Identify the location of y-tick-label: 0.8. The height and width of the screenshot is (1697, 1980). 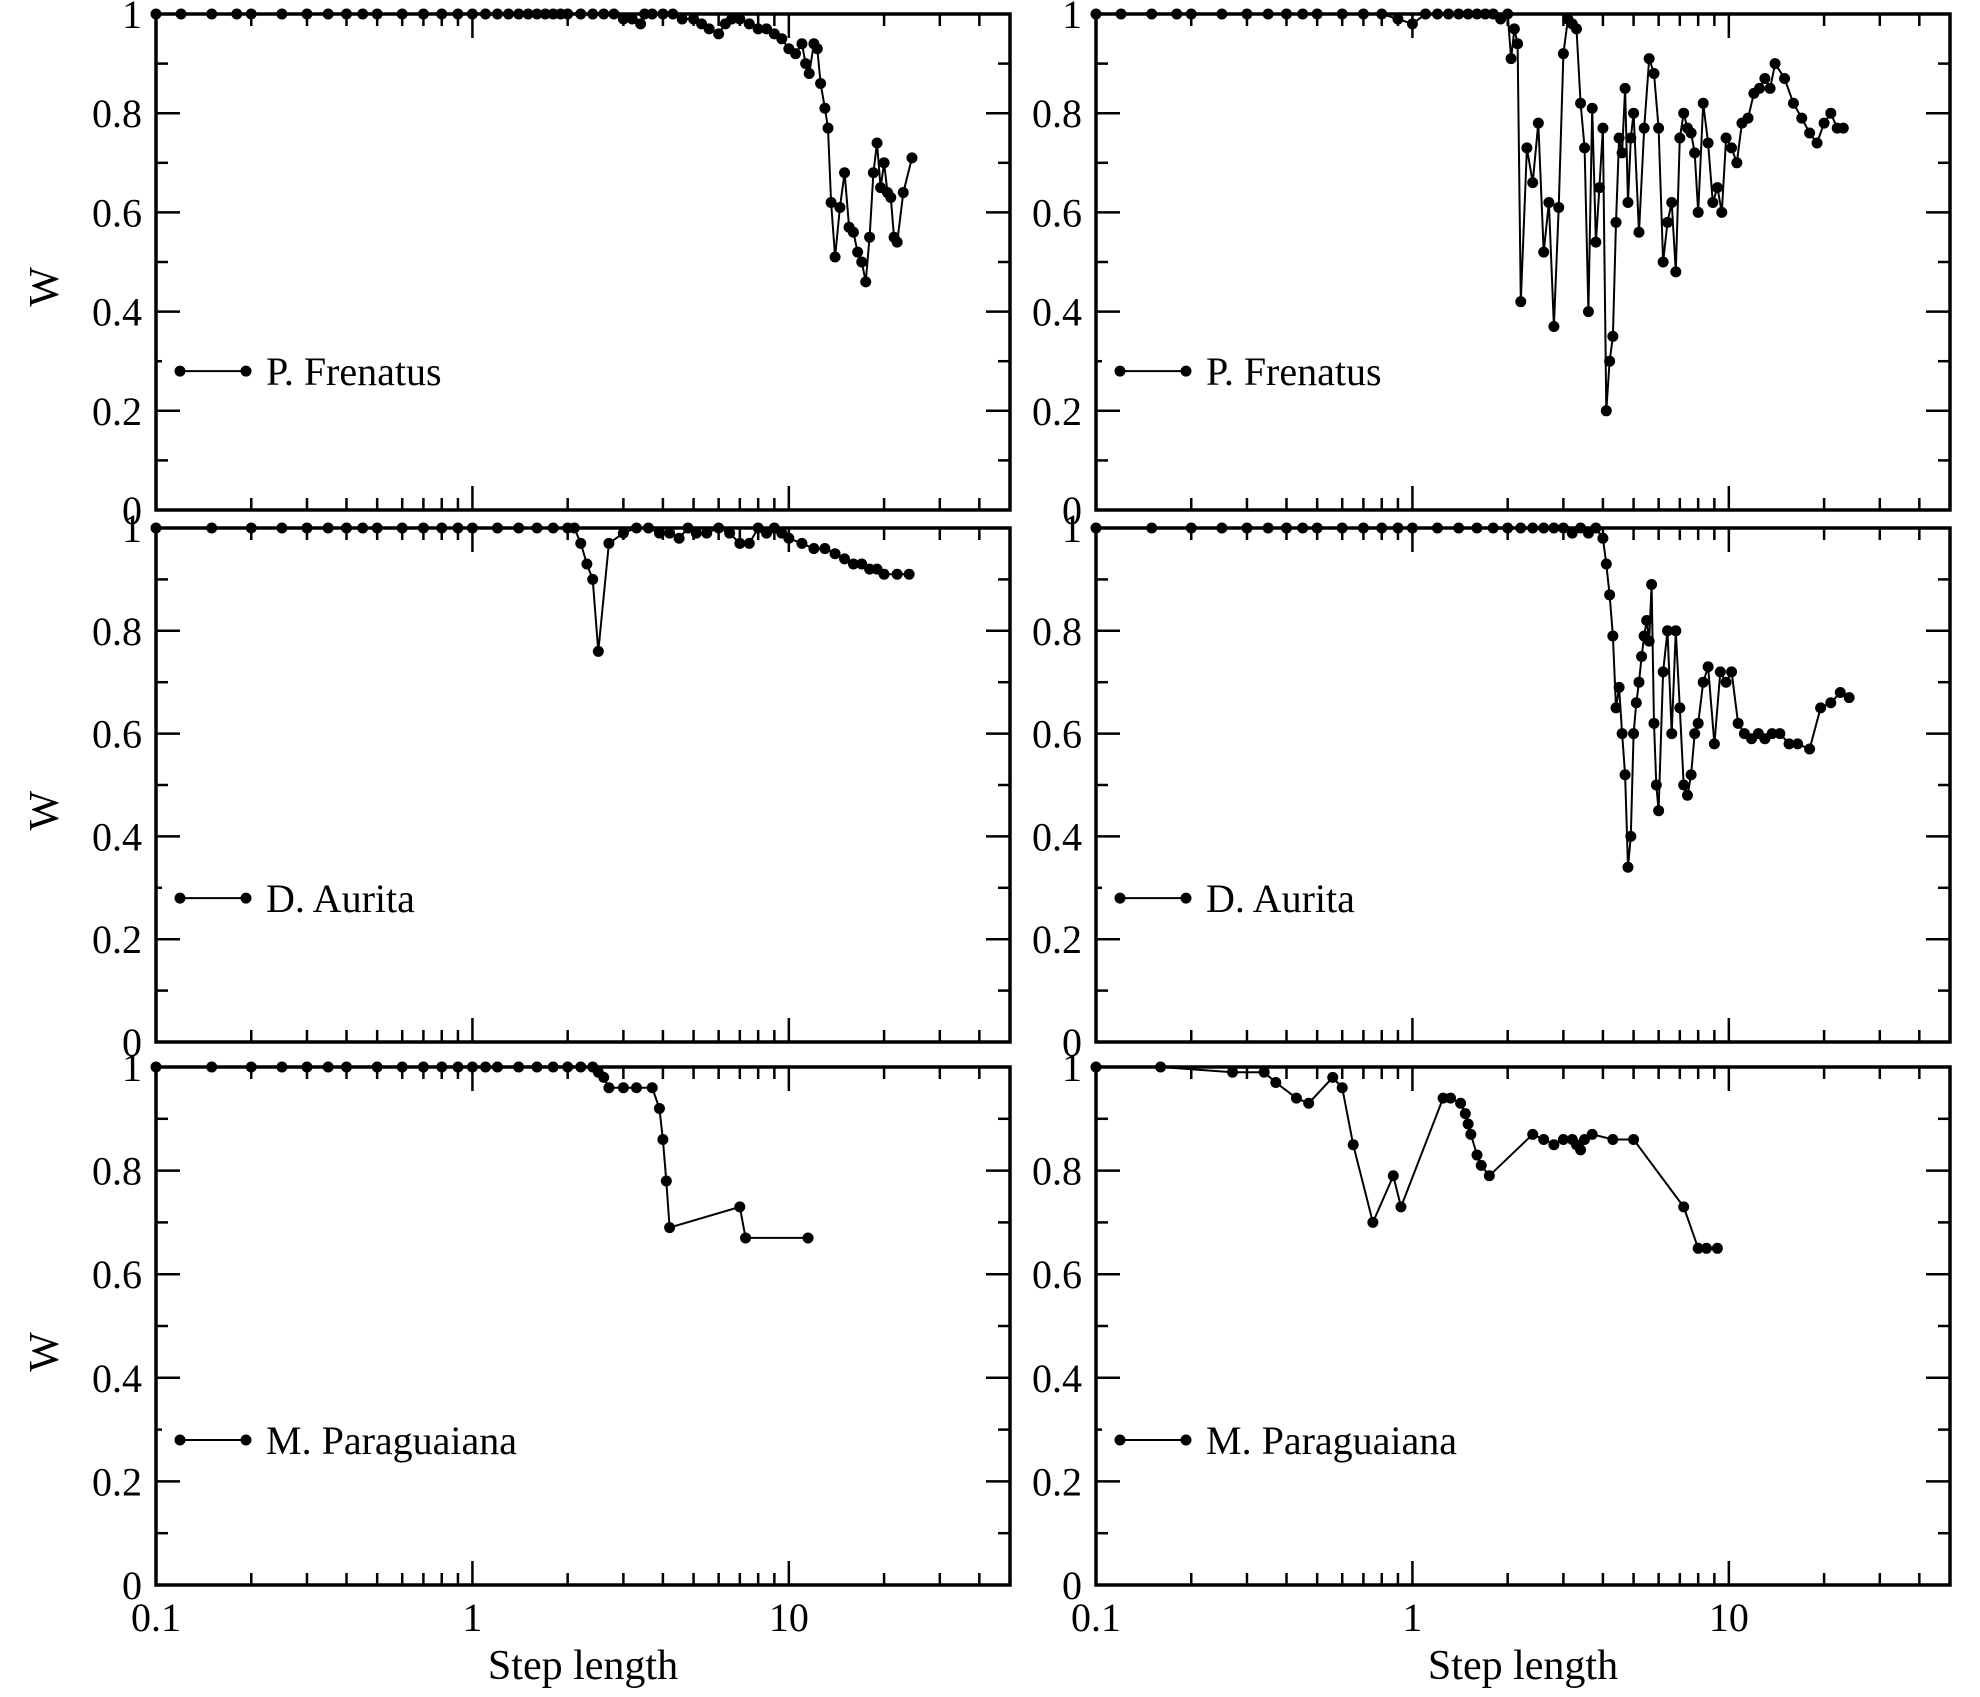
(117, 113).